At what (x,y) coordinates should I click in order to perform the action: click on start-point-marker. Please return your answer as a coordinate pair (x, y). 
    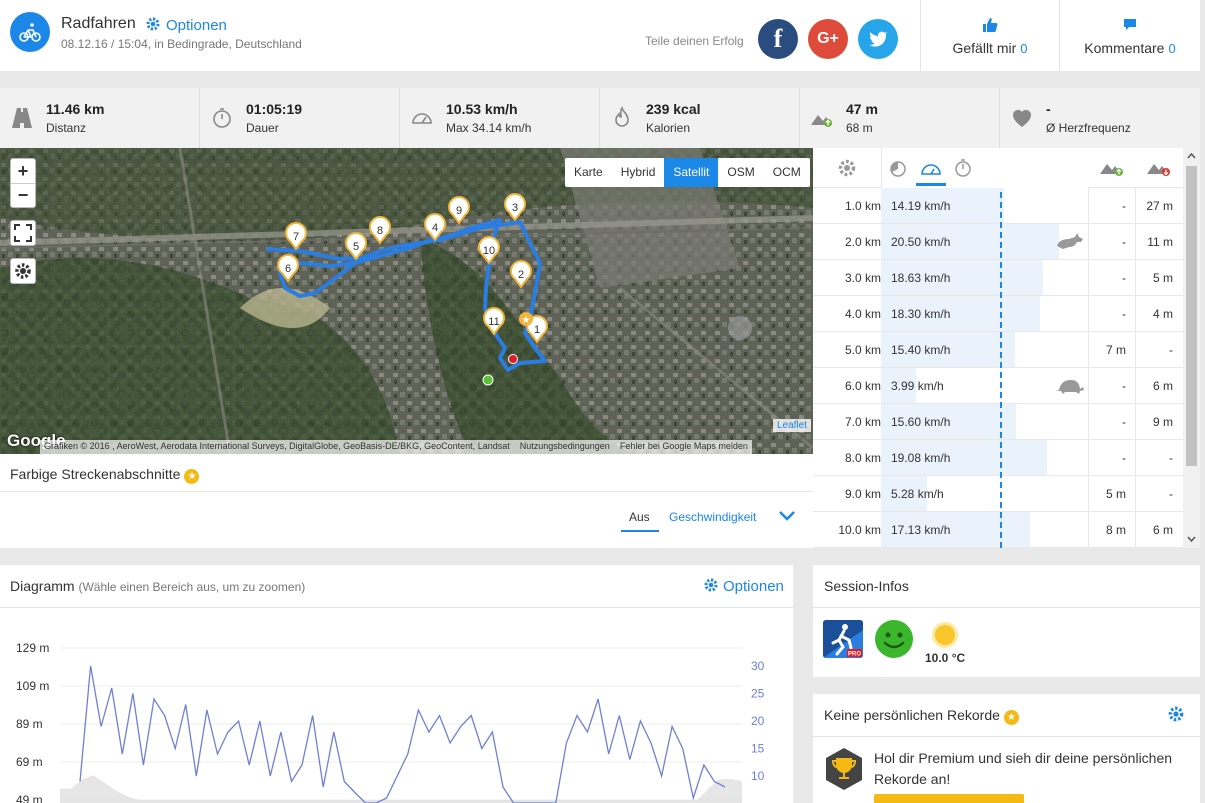
    Looking at the image, I should click on (488, 380).